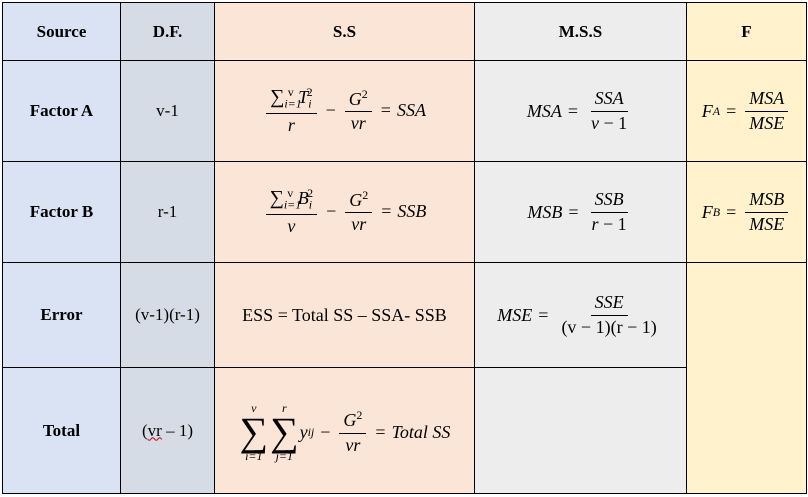 The image size is (808, 497). I want to click on ss-formula-total: v ∑ i=1 r ∑ j=1 y ij − G2 vr = Total SS, so click(344, 430).